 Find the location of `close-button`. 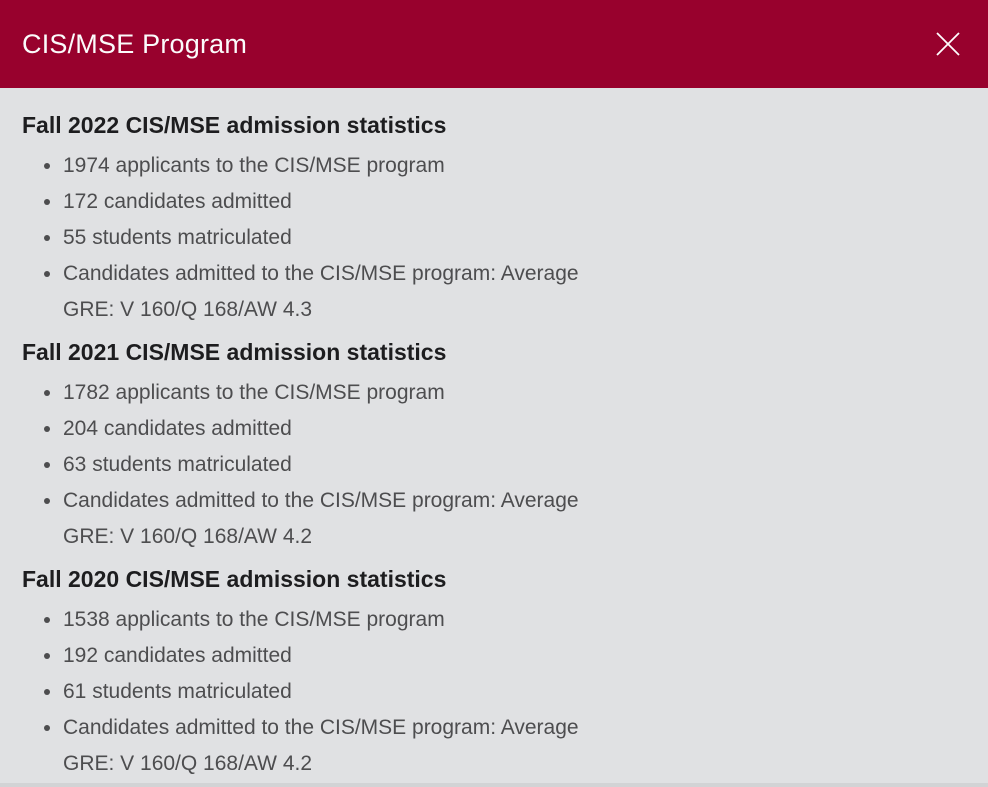

close-button is located at coordinates (948, 44).